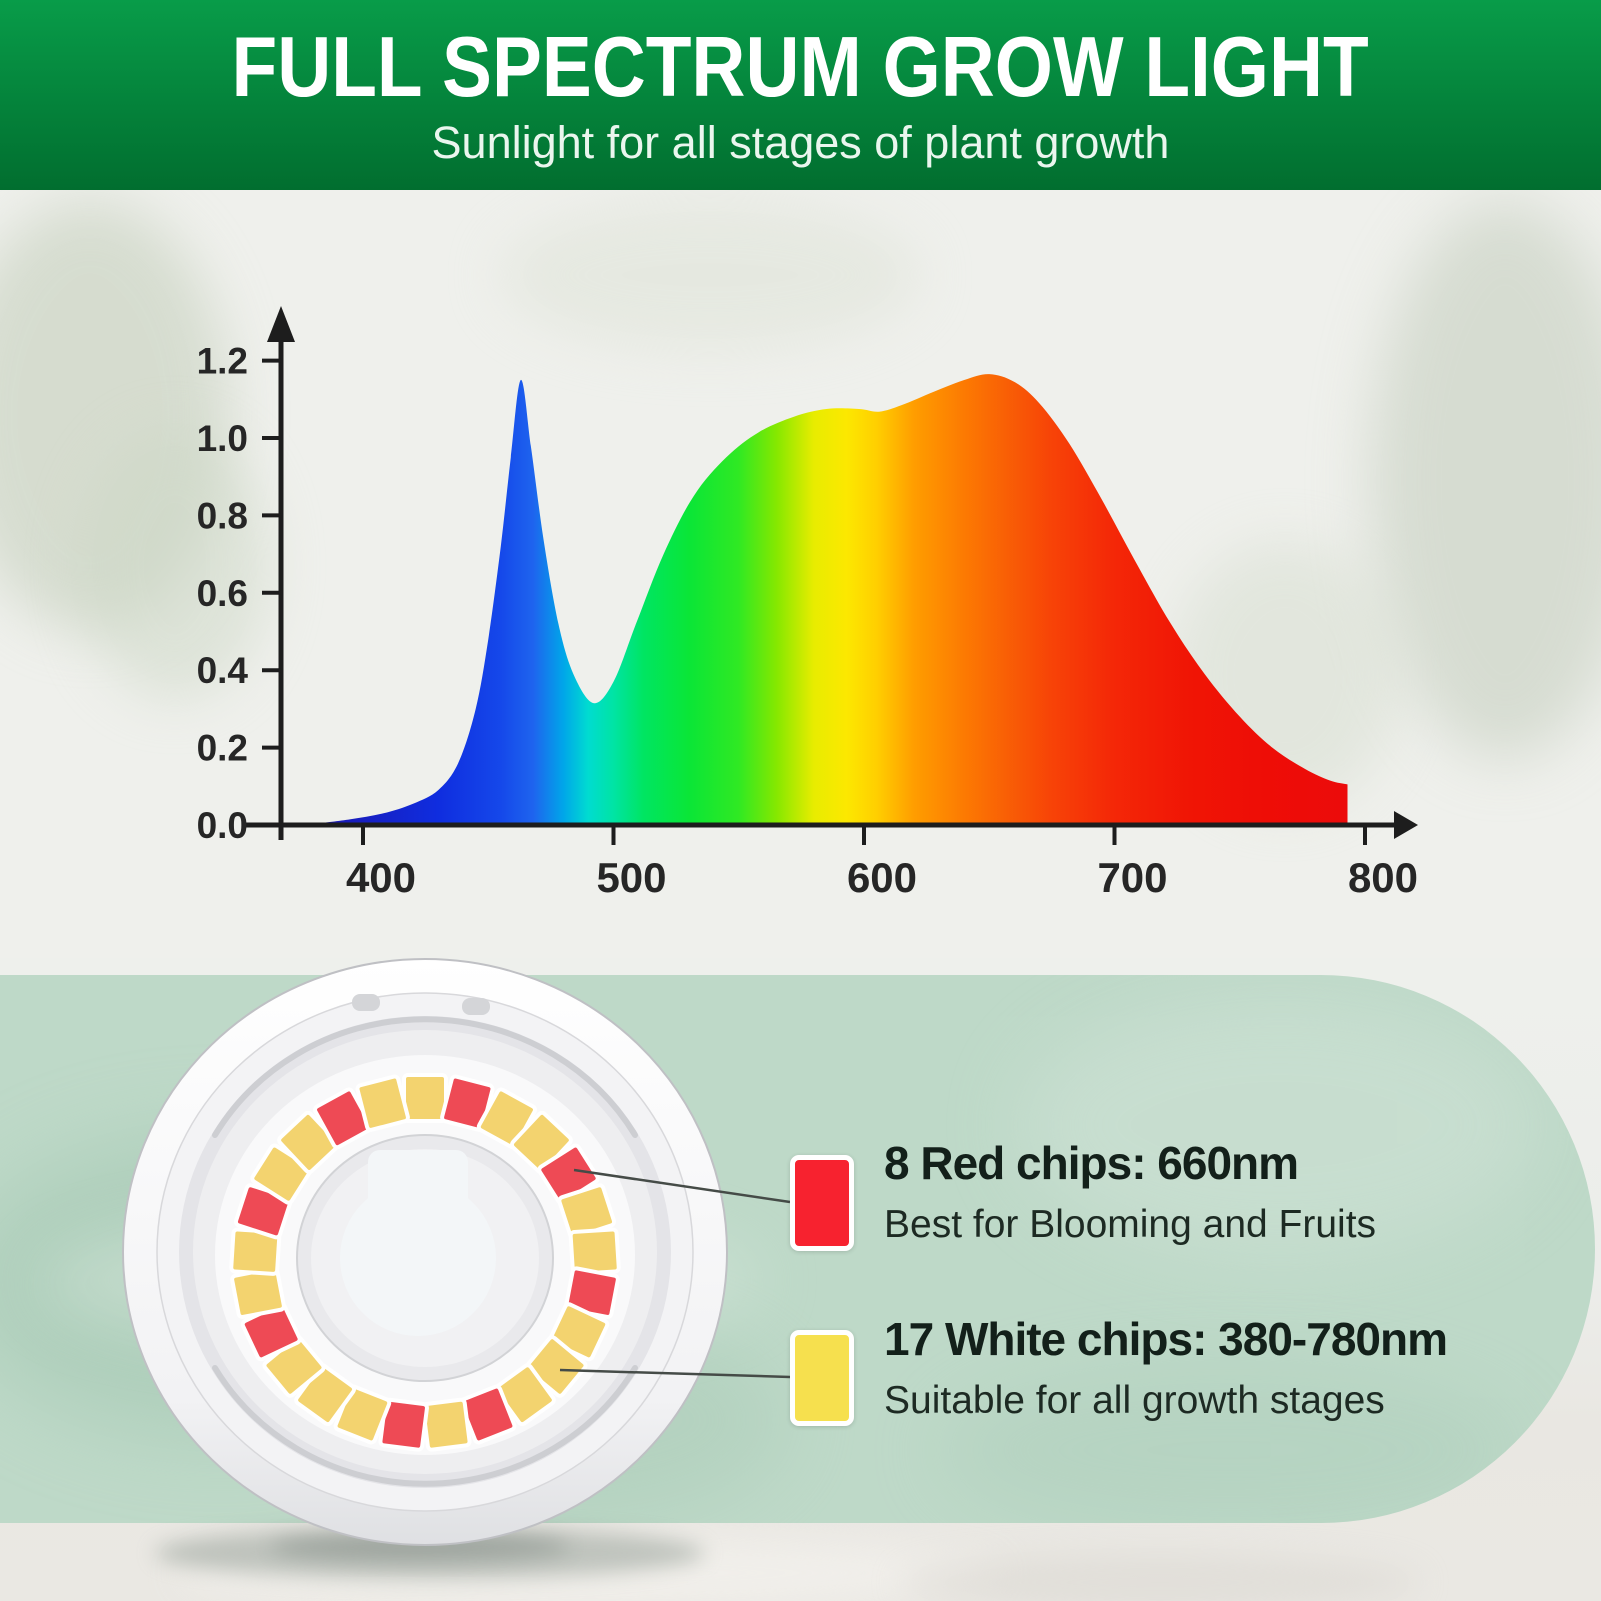 Image resolution: width=1601 pixels, height=1601 pixels. Describe the element at coordinates (1383, 877) in the screenshot. I see `x-tick-label: 800` at that location.